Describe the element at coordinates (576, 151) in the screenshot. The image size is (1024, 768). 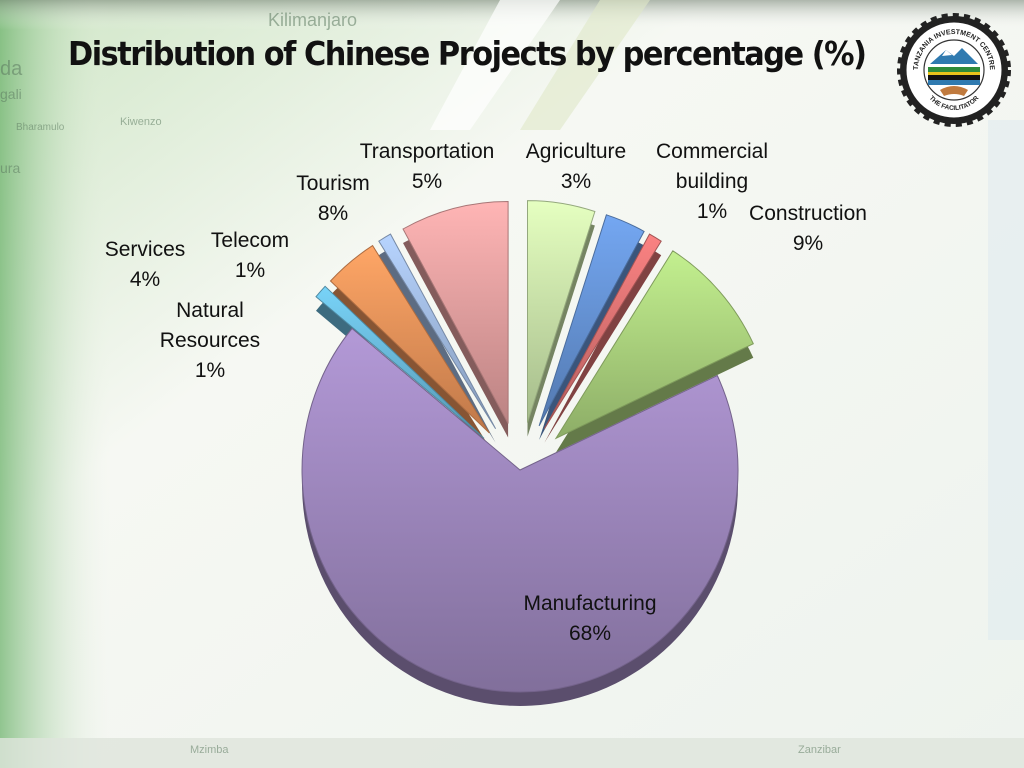
I see `data-label-name: Agriculture` at that location.